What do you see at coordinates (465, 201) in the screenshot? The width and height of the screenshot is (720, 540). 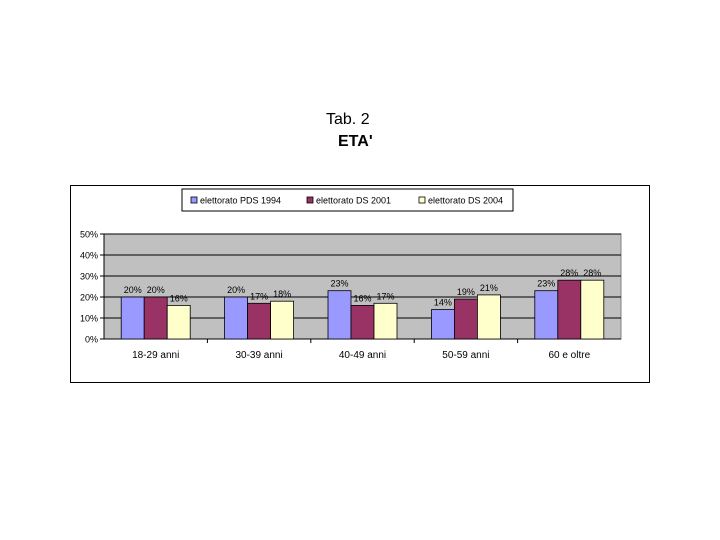 I see `legend-label: elettorato DS 2004` at bounding box center [465, 201].